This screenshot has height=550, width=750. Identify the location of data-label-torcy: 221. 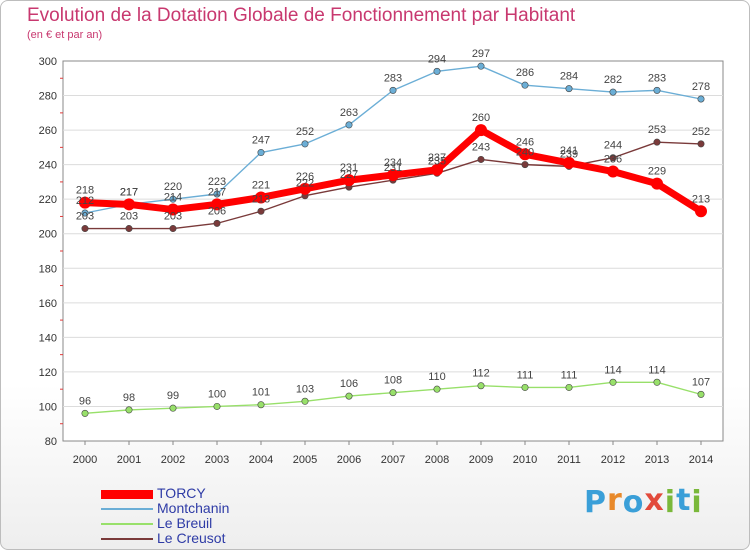
(261, 185).